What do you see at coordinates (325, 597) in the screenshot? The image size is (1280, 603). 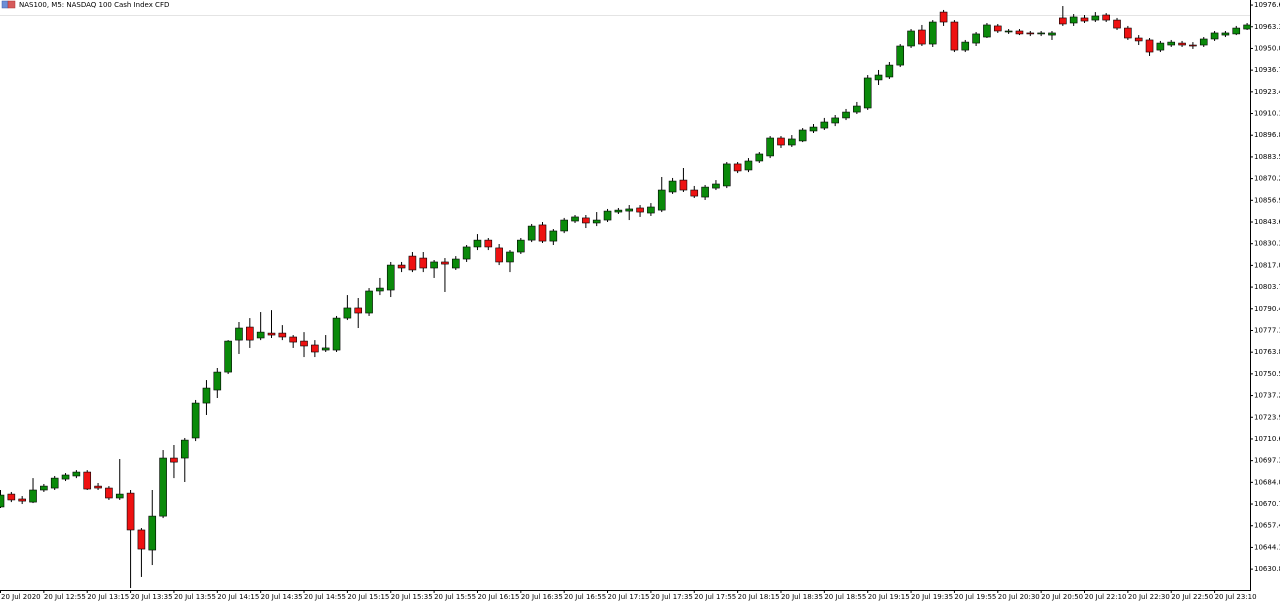 I see `x-tick-label: 20 Jul 14:55` at bounding box center [325, 597].